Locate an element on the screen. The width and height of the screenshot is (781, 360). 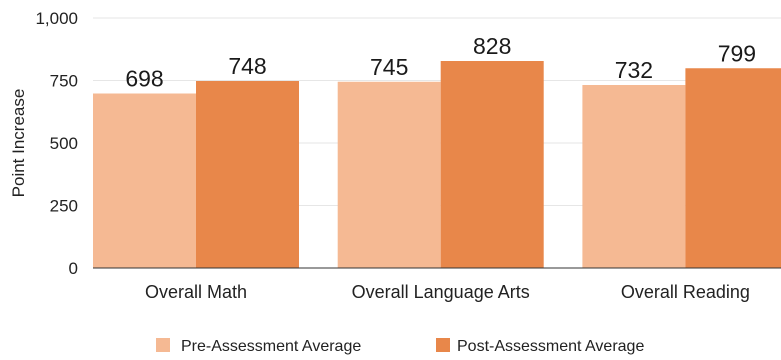
data-labels: 698 748 745 828 732 799 is located at coordinates (440, 62).